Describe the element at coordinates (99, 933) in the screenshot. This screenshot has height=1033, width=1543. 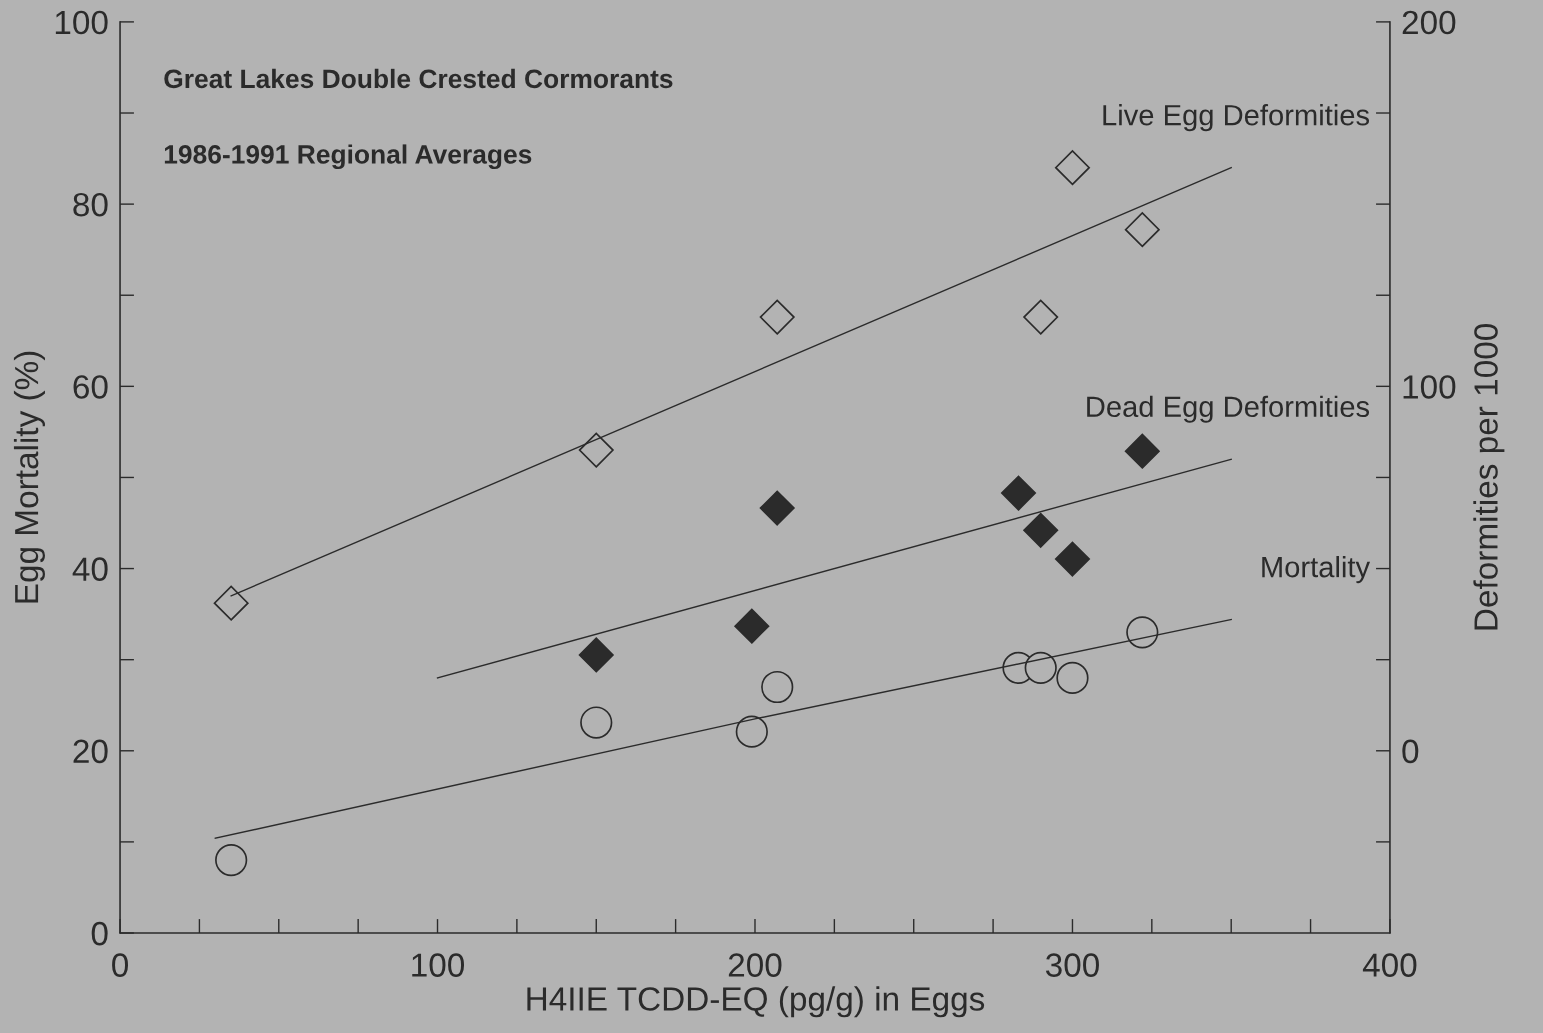
I see `y-tick-label: 0` at that location.